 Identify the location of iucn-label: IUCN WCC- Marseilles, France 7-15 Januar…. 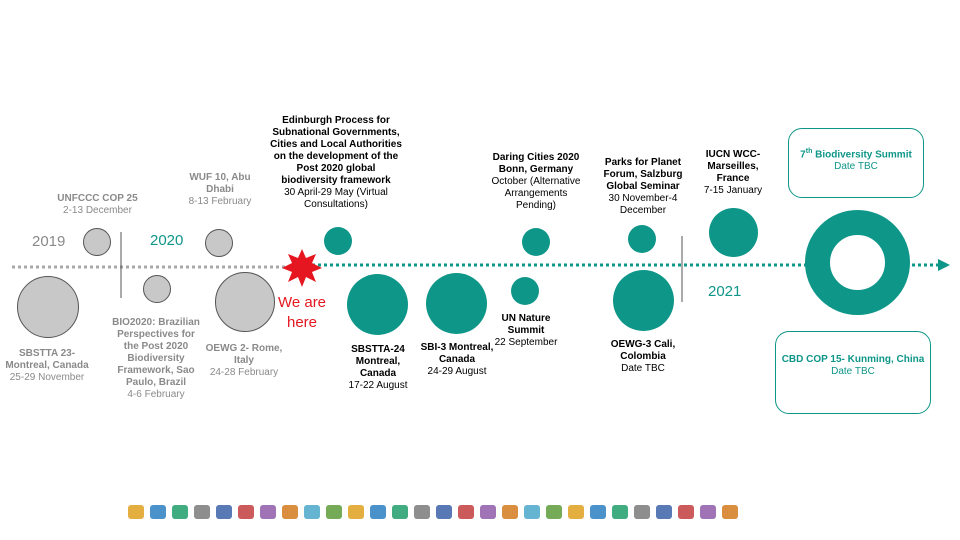
(733, 173).